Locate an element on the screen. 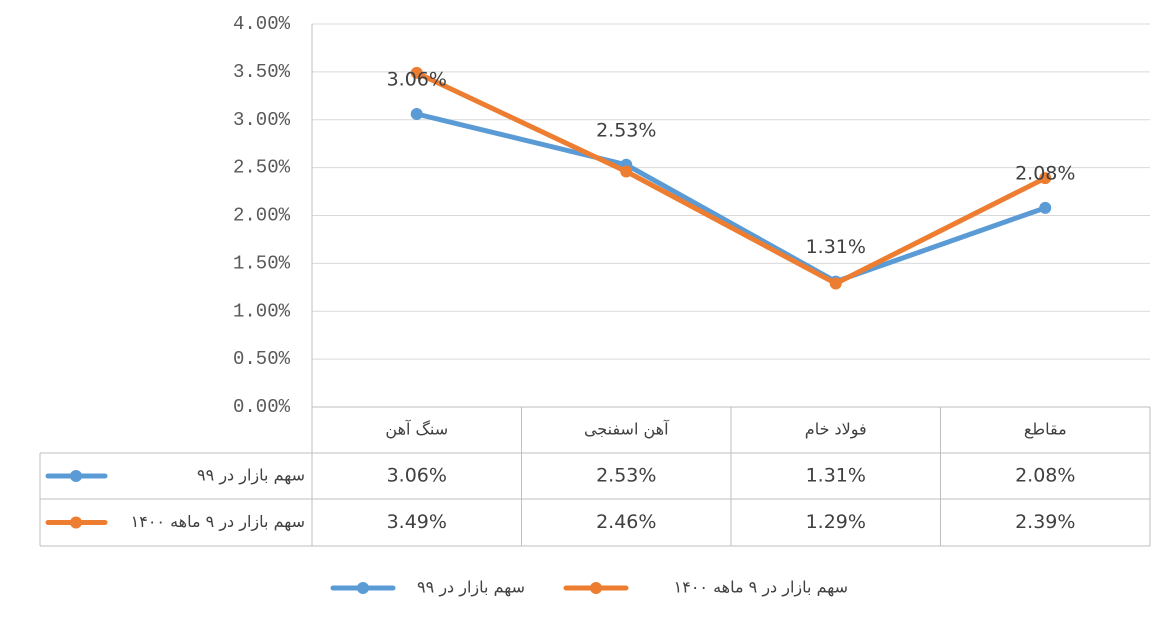  table-cell: 2.46% is located at coordinates (626, 522).